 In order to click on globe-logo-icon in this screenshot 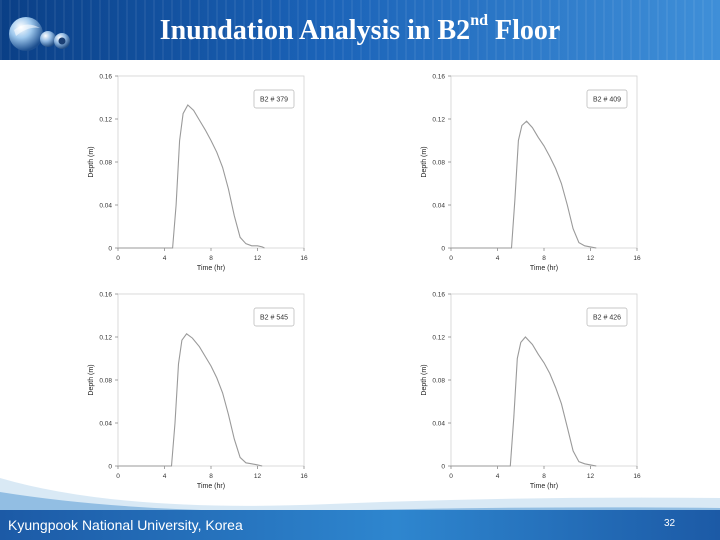, I will do `click(39, 34)`.